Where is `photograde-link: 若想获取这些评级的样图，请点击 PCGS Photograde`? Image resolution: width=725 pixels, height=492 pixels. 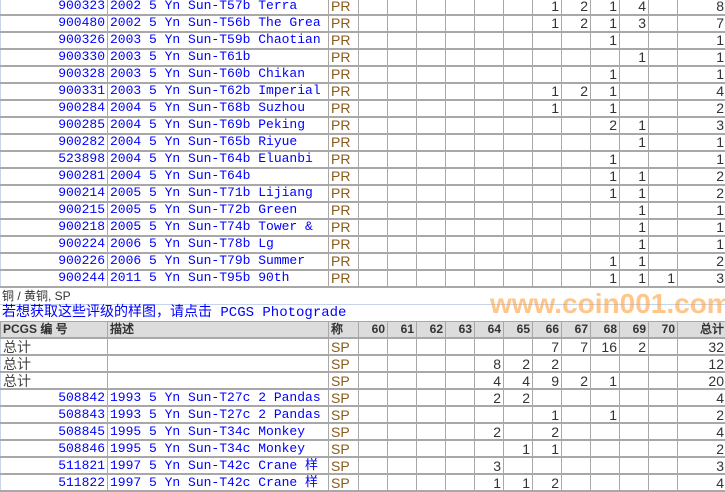 photograde-link: 若想获取这些评级的样图，请点击 PCGS Photograde is located at coordinates (174, 312).